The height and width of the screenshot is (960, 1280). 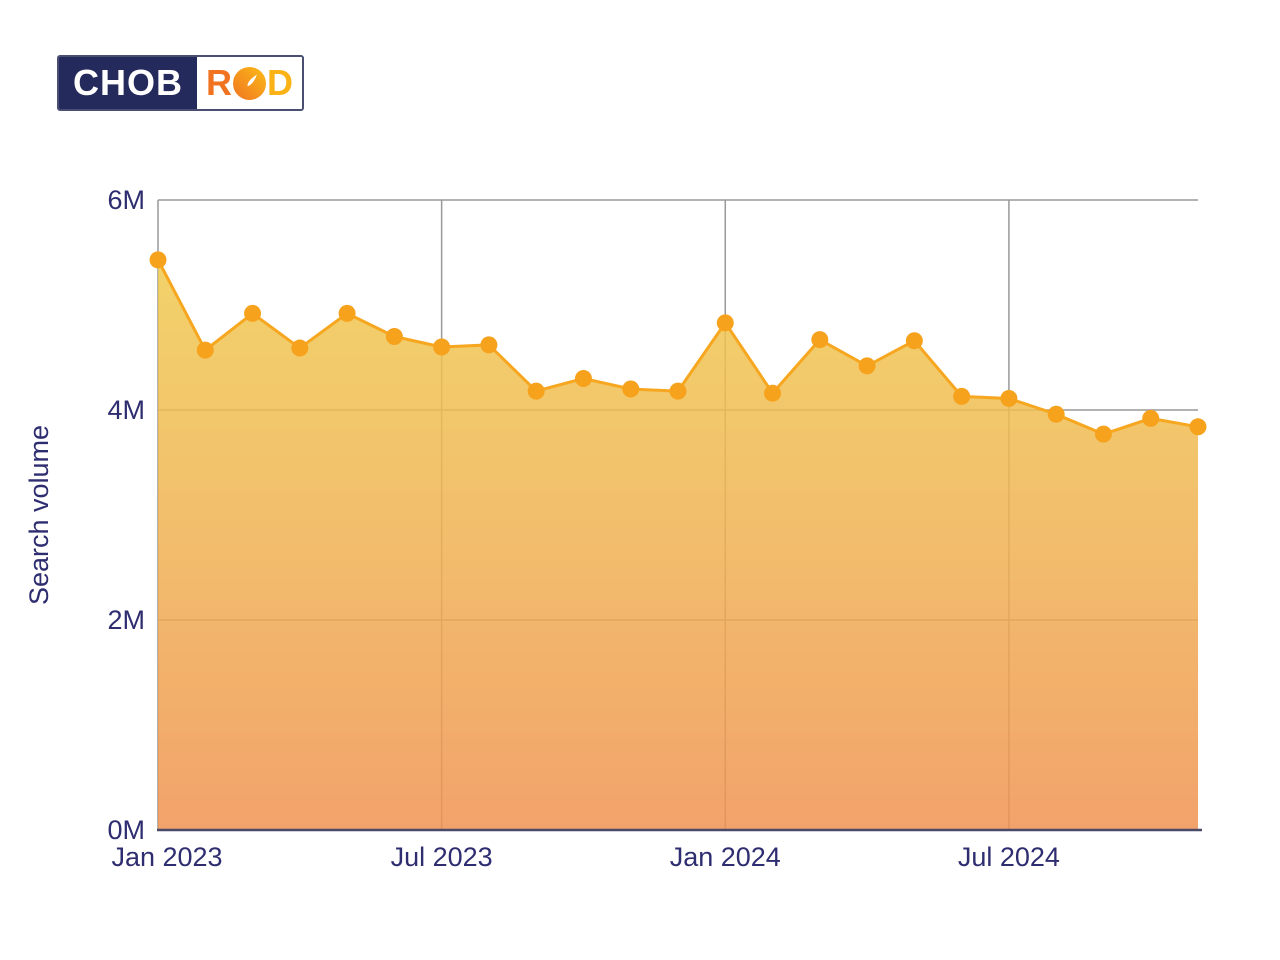 I want to click on data-point-oct-2023, so click(x=583, y=378).